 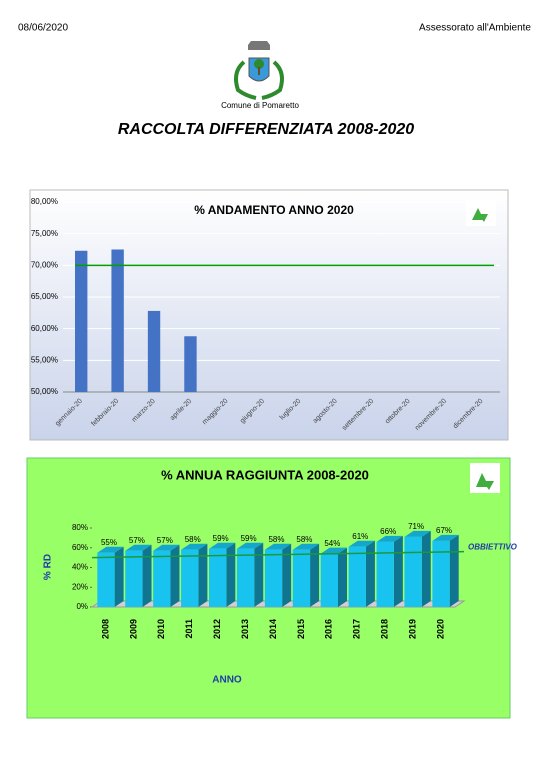 I want to click on y-tick-label: 60%, so click(x=80, y=547).